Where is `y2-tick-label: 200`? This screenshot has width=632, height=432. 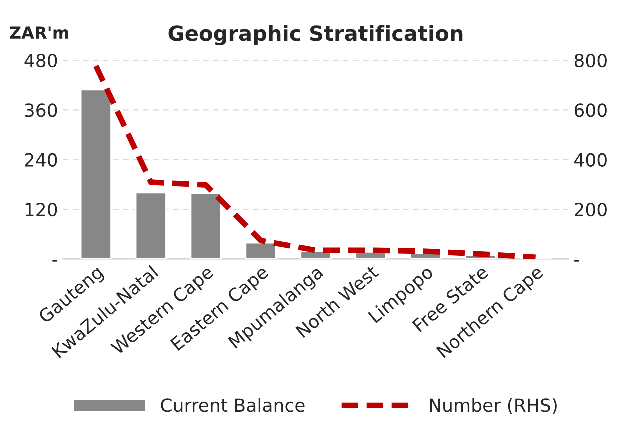
y2-tick-label: 200 is located at coordinates (590, 209).